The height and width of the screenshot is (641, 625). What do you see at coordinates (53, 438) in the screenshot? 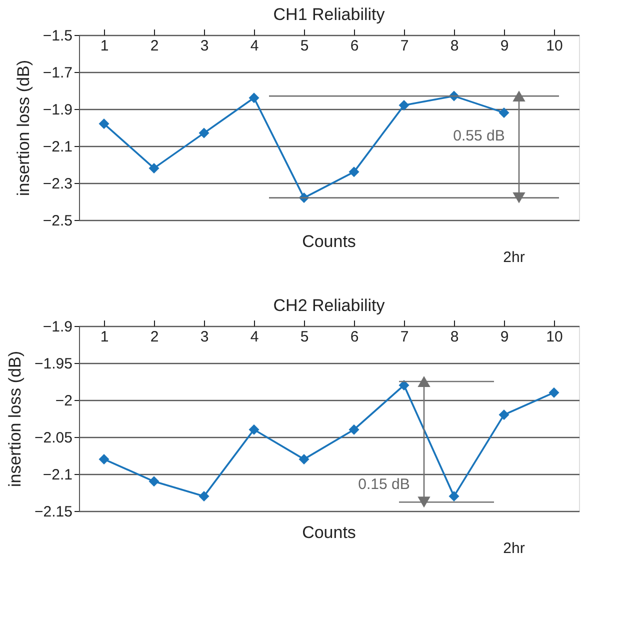
I see `y-tick-label: −2.05` at bounding box center [53, 438].